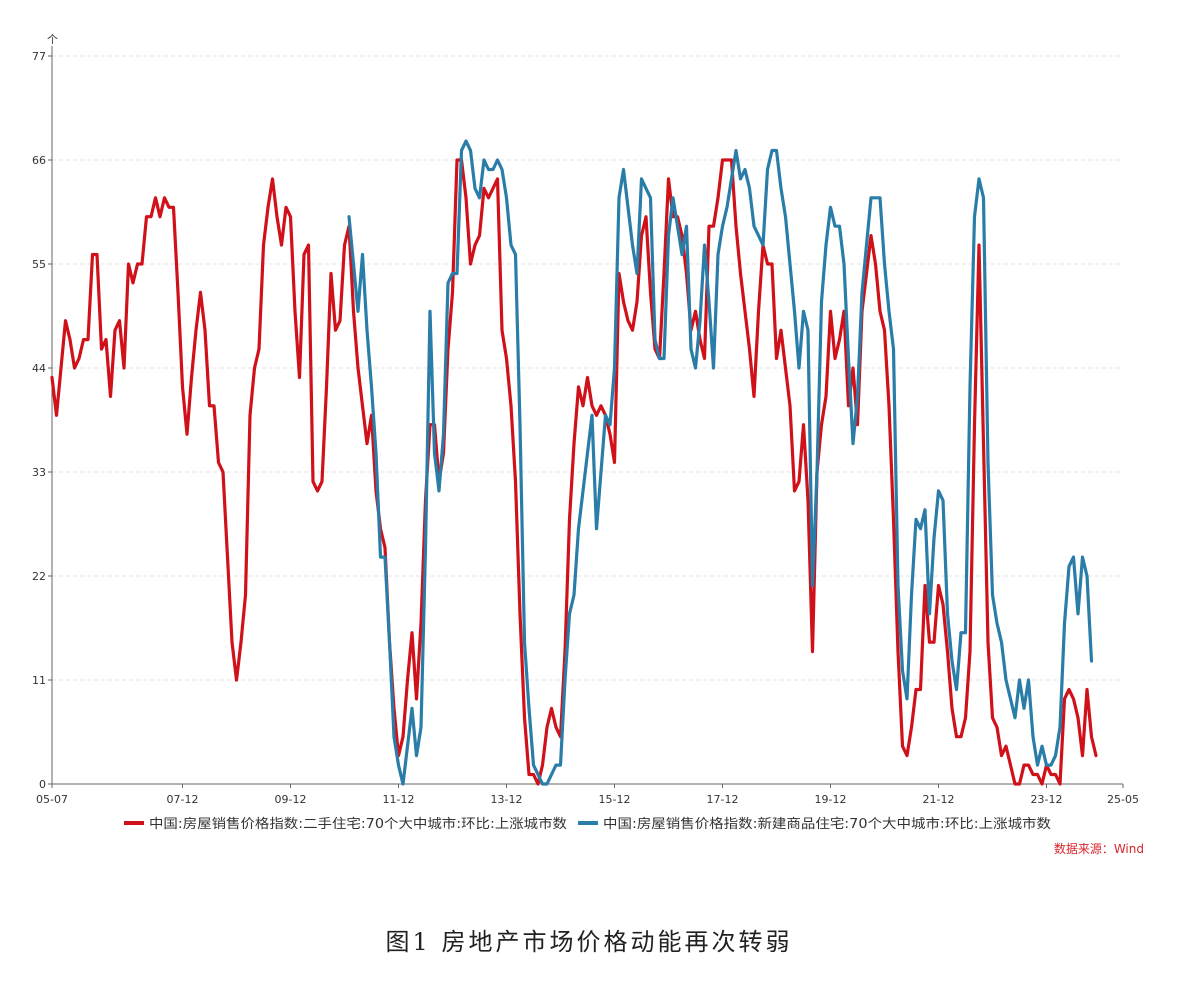 This screenshot has width=1178, height=988. I want to click on x-tick-label: 15-12, so click(615, 799).